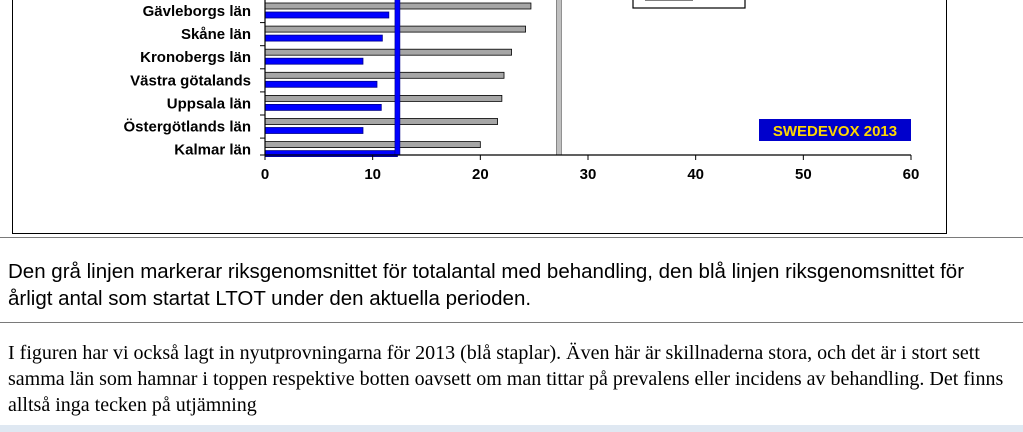 The height and width of the screenshot is (432, 1023). Describe the element at coordinates (689, 4) in the screenshot. I see `legend-box` at that location.